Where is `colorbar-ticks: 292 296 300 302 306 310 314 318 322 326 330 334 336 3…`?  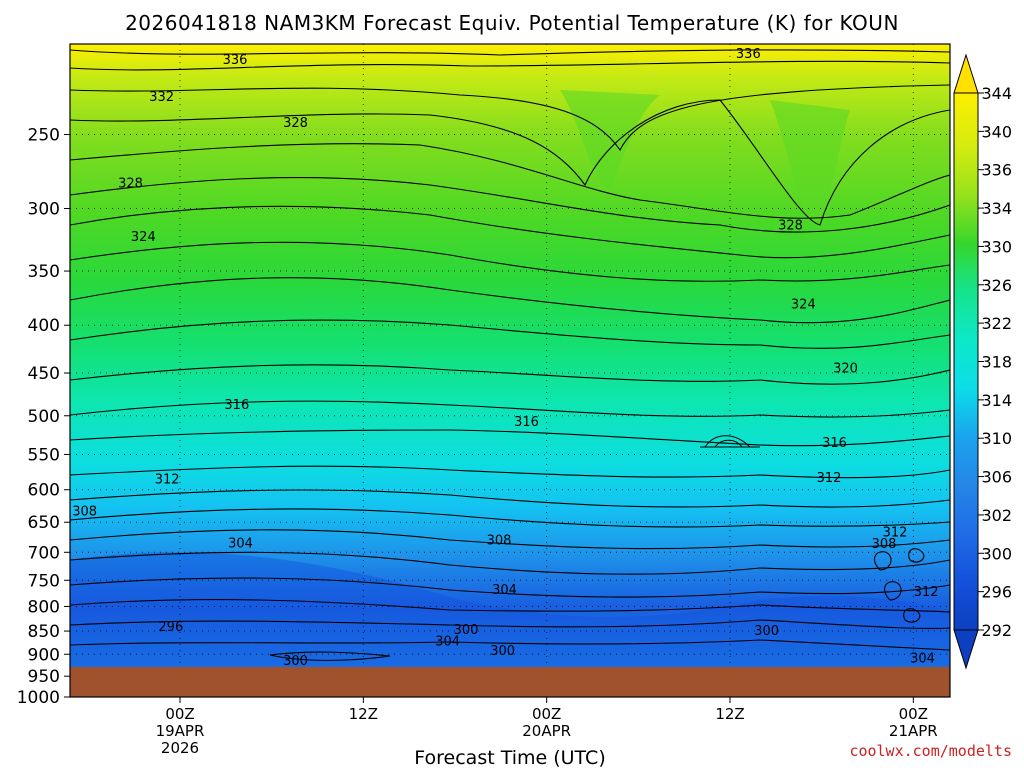
colorbar-ticks: 292 296 300 302 306 310 314 318 322 326 330 334 336 3… is located at coordinates (995, 362).